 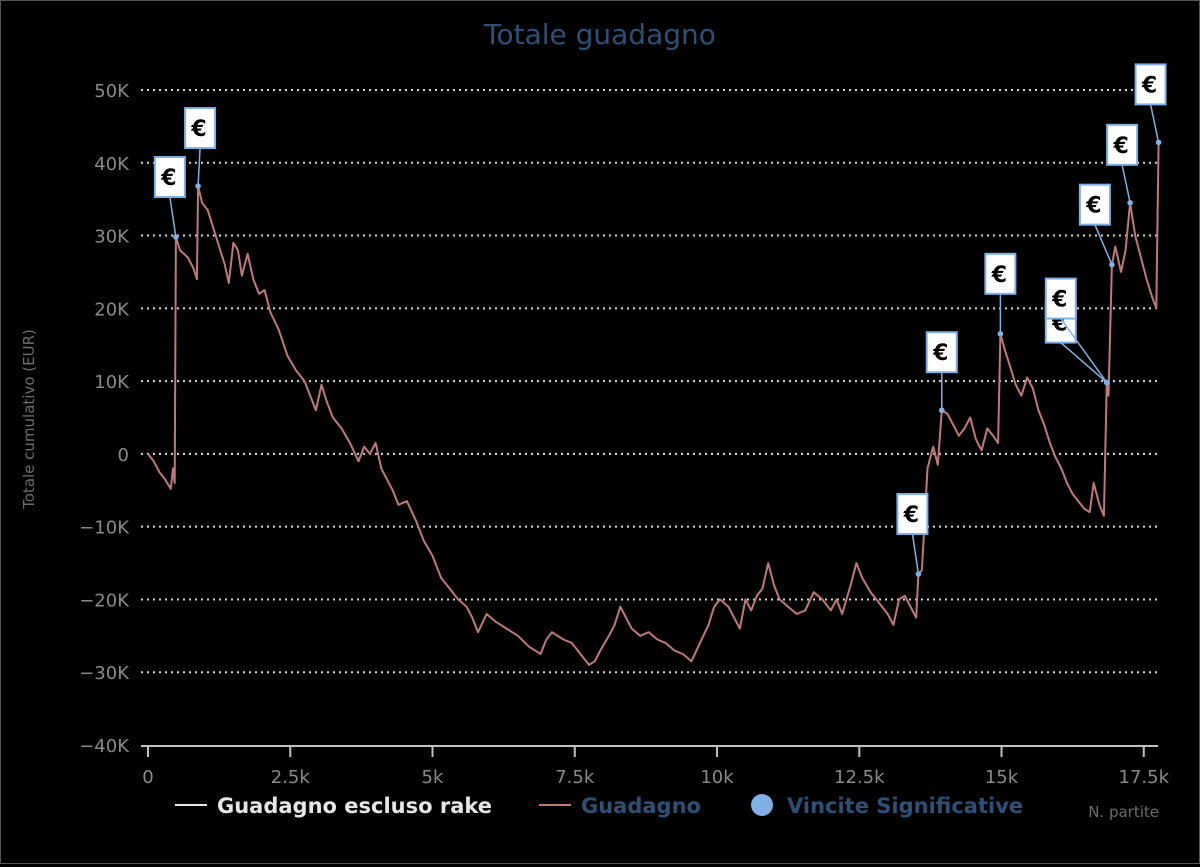 I want to click on y-tick-label: 10K, so click(x=112, y=382).